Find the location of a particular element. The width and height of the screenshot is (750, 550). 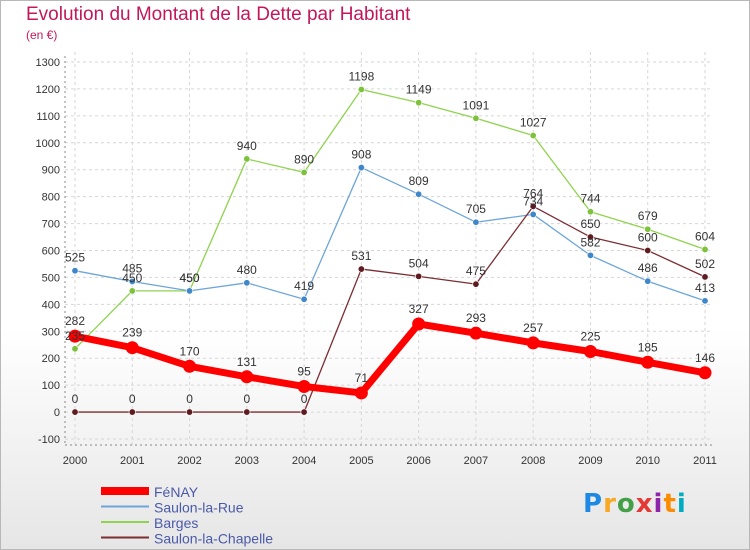

x-tick-label: 2010 is located at coordinates (647, 461).